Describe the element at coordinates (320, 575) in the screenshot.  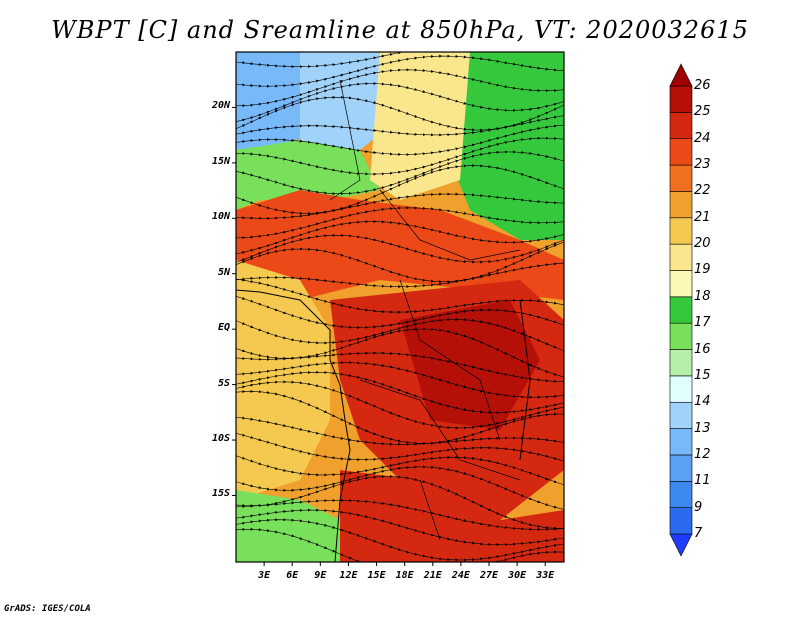
I see `lon-label: 9E` at that location.